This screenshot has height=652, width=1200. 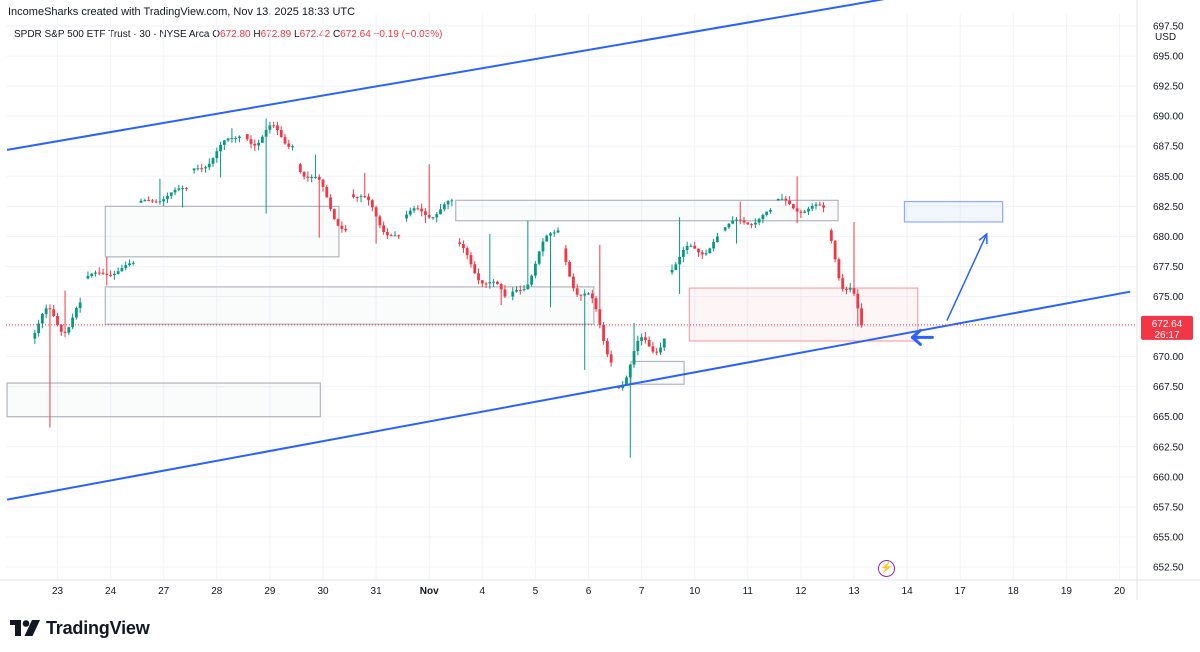 I want to click on x-tick-label: 24, so click(x=111, y=591).